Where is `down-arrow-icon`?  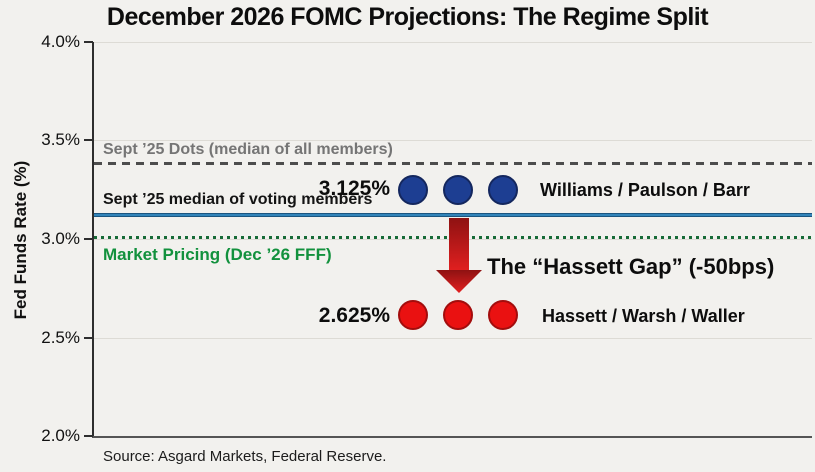
down-arrow-icon is located at coordinates (459, 255).